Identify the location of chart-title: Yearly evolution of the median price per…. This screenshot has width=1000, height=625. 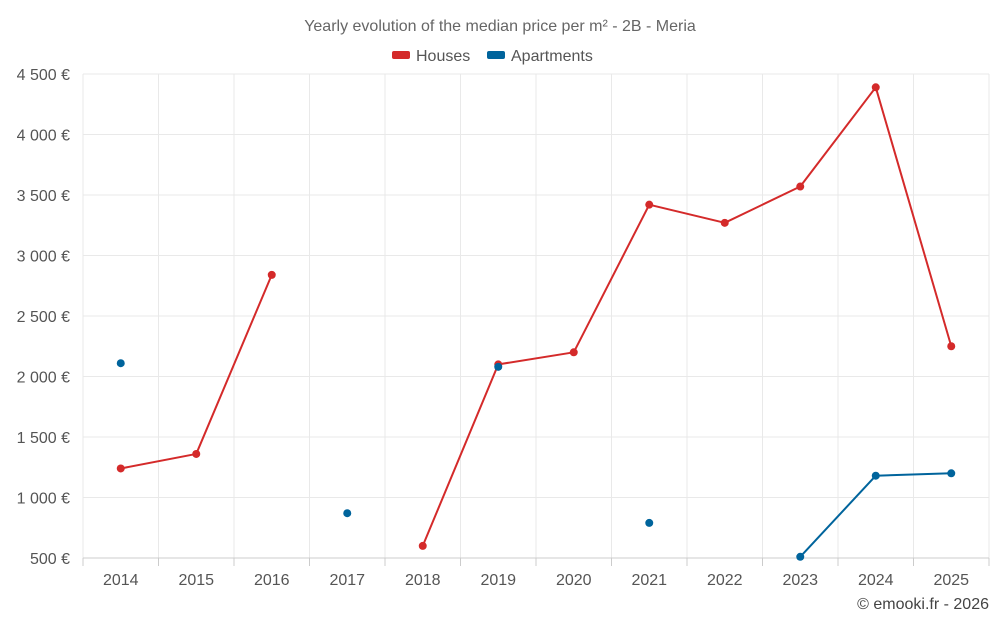
(500, 26).